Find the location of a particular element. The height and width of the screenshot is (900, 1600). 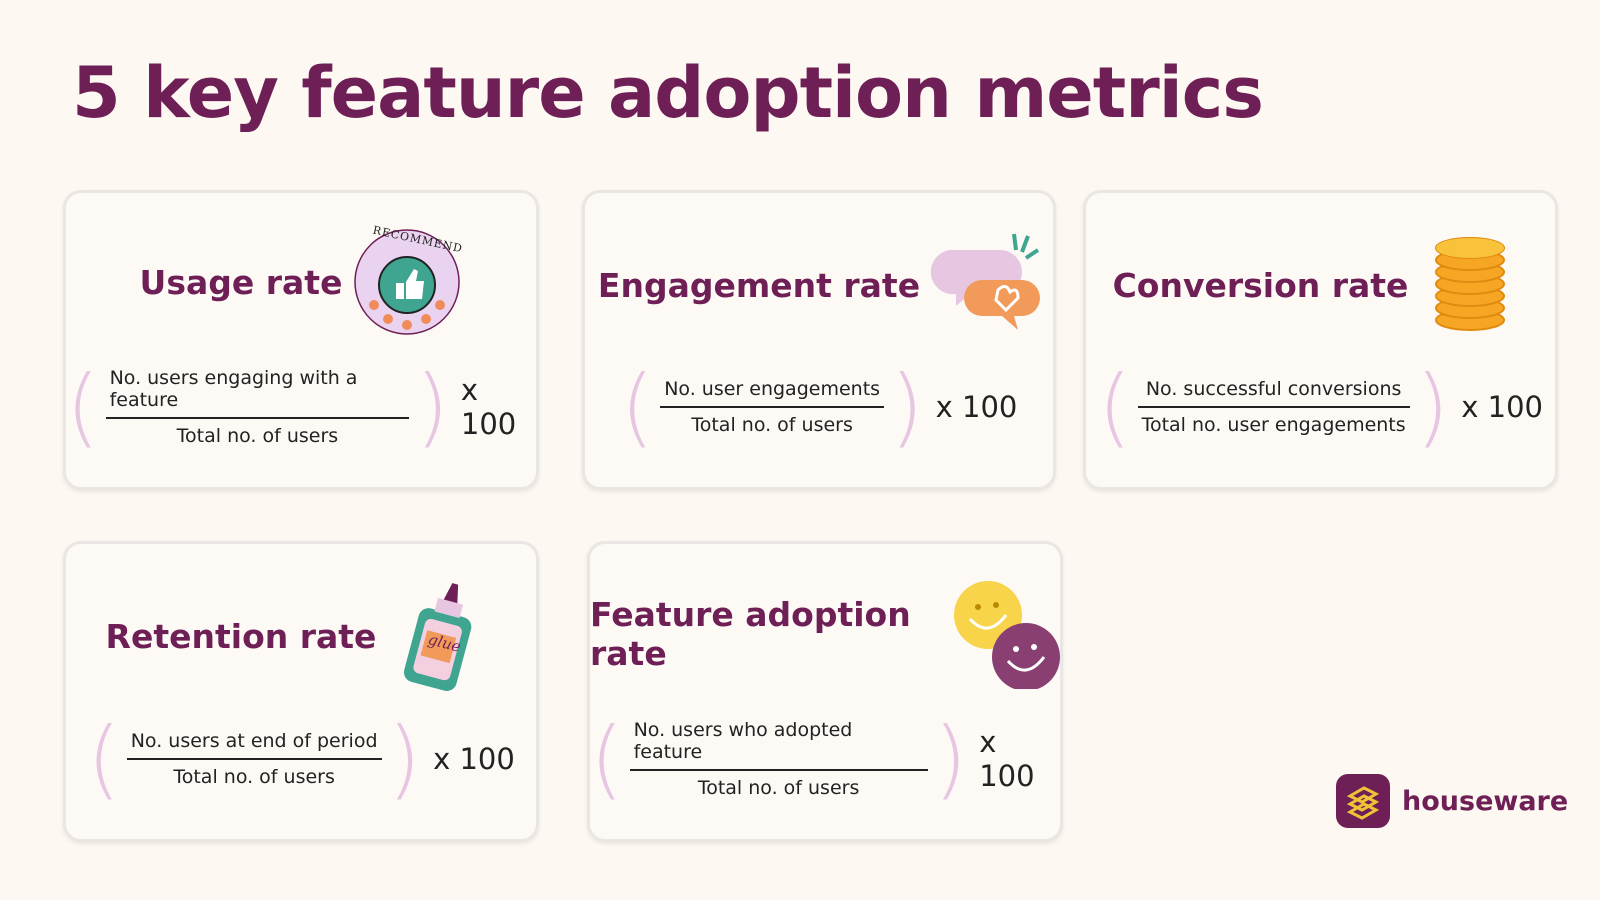

fraction: No. user engagements Total no. of users is located at coordinates (772, 407).